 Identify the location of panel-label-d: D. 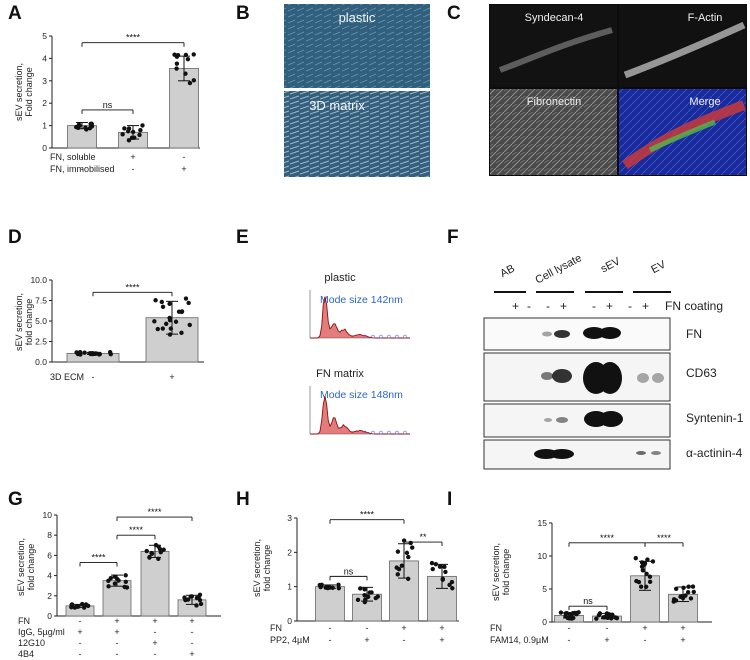
(15, 237).